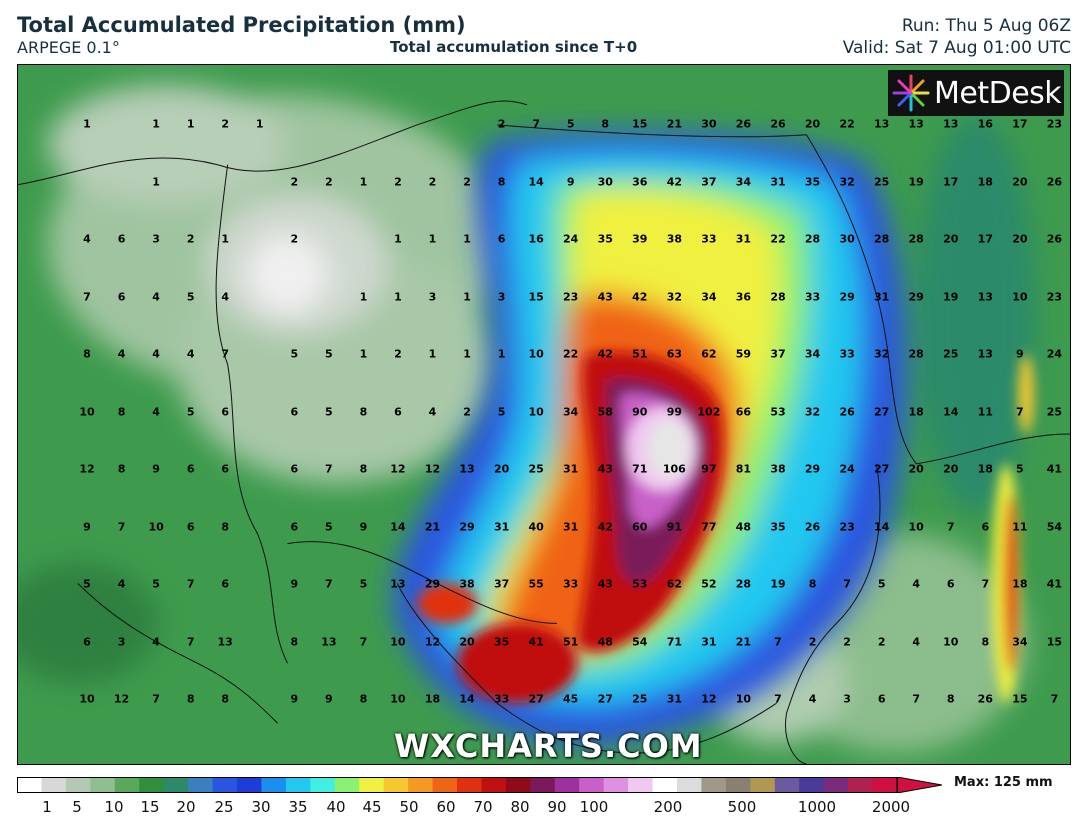  I want to click on precip-value-label: 29, so click(847, 296).